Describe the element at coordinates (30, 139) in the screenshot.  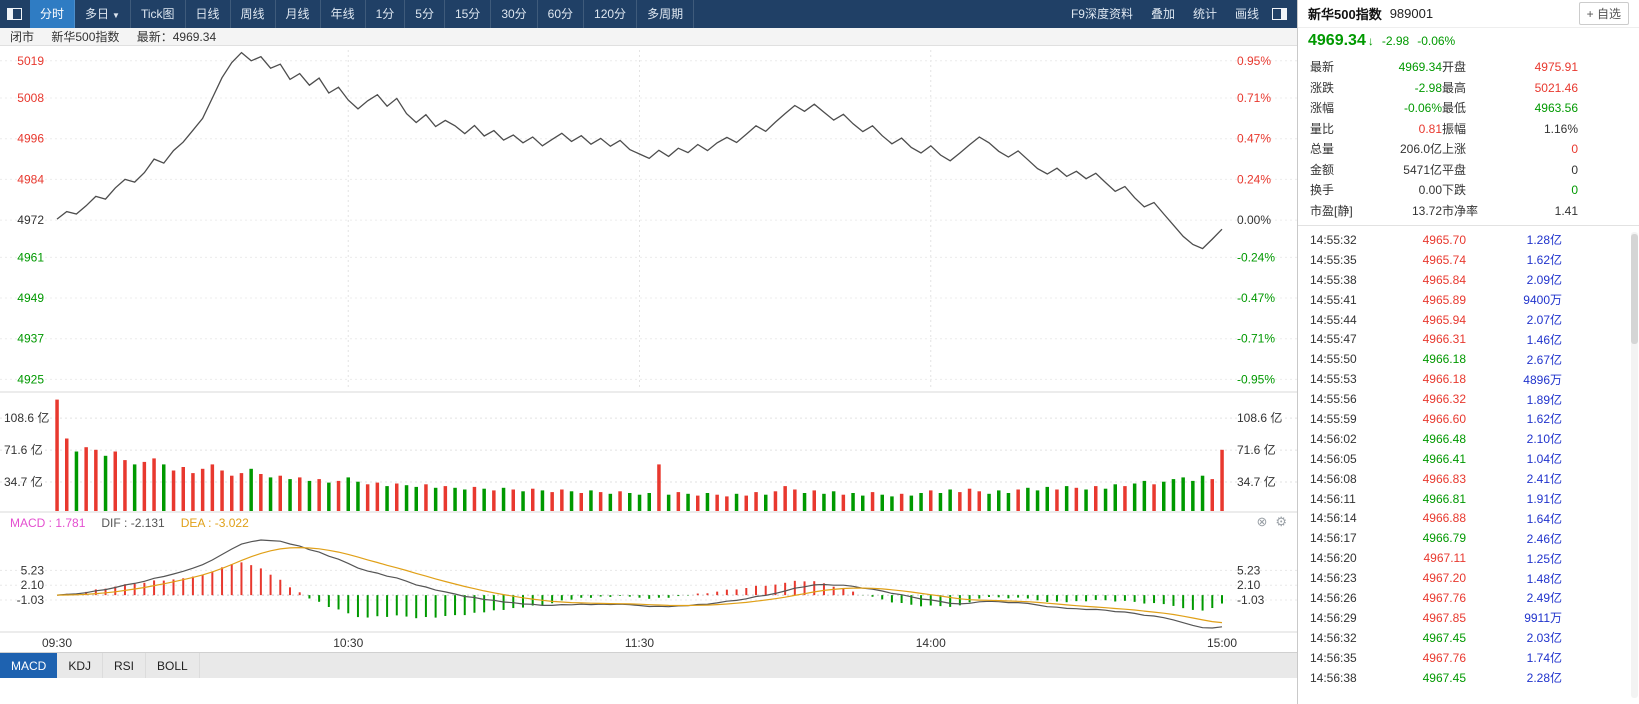
I see `svg-text: 4996` at that location.